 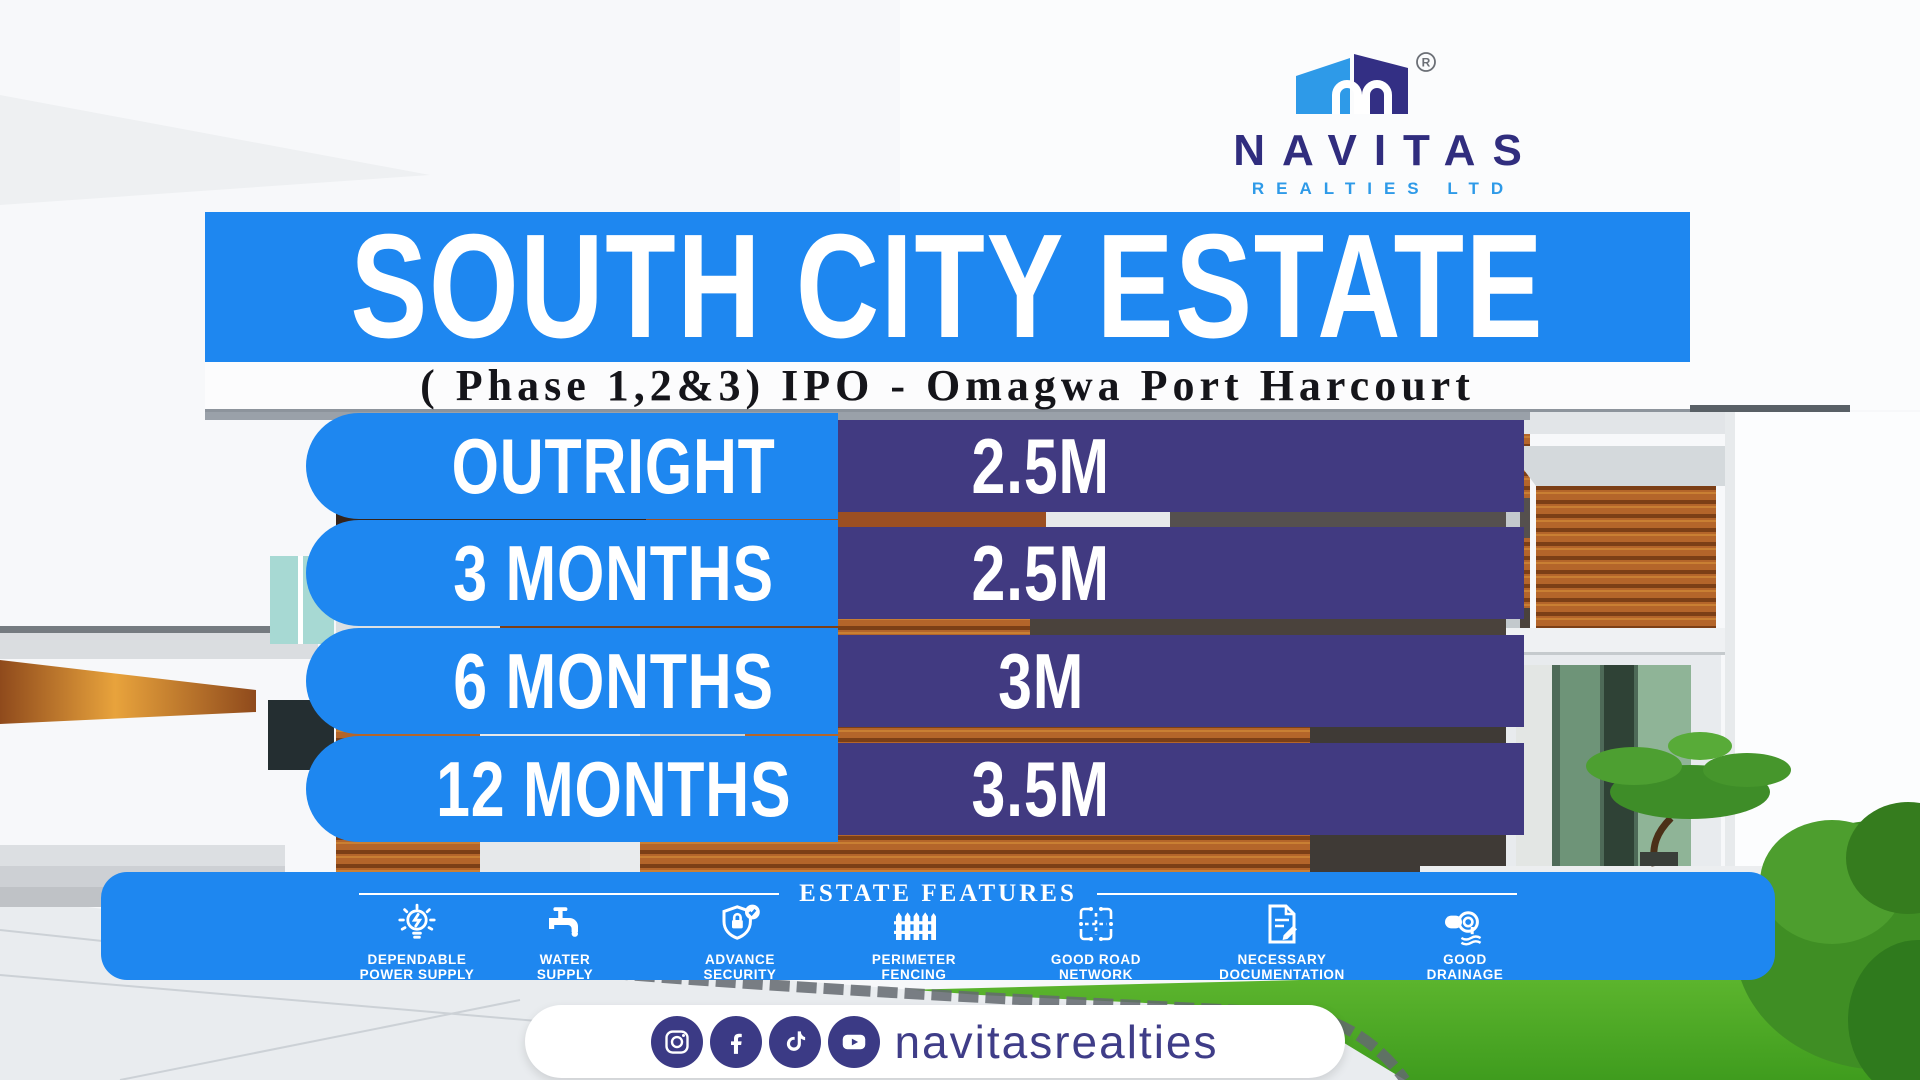 I want to click on estate-title-banner: SOUTH CITY ESTATE, so click(x=947, y=287).